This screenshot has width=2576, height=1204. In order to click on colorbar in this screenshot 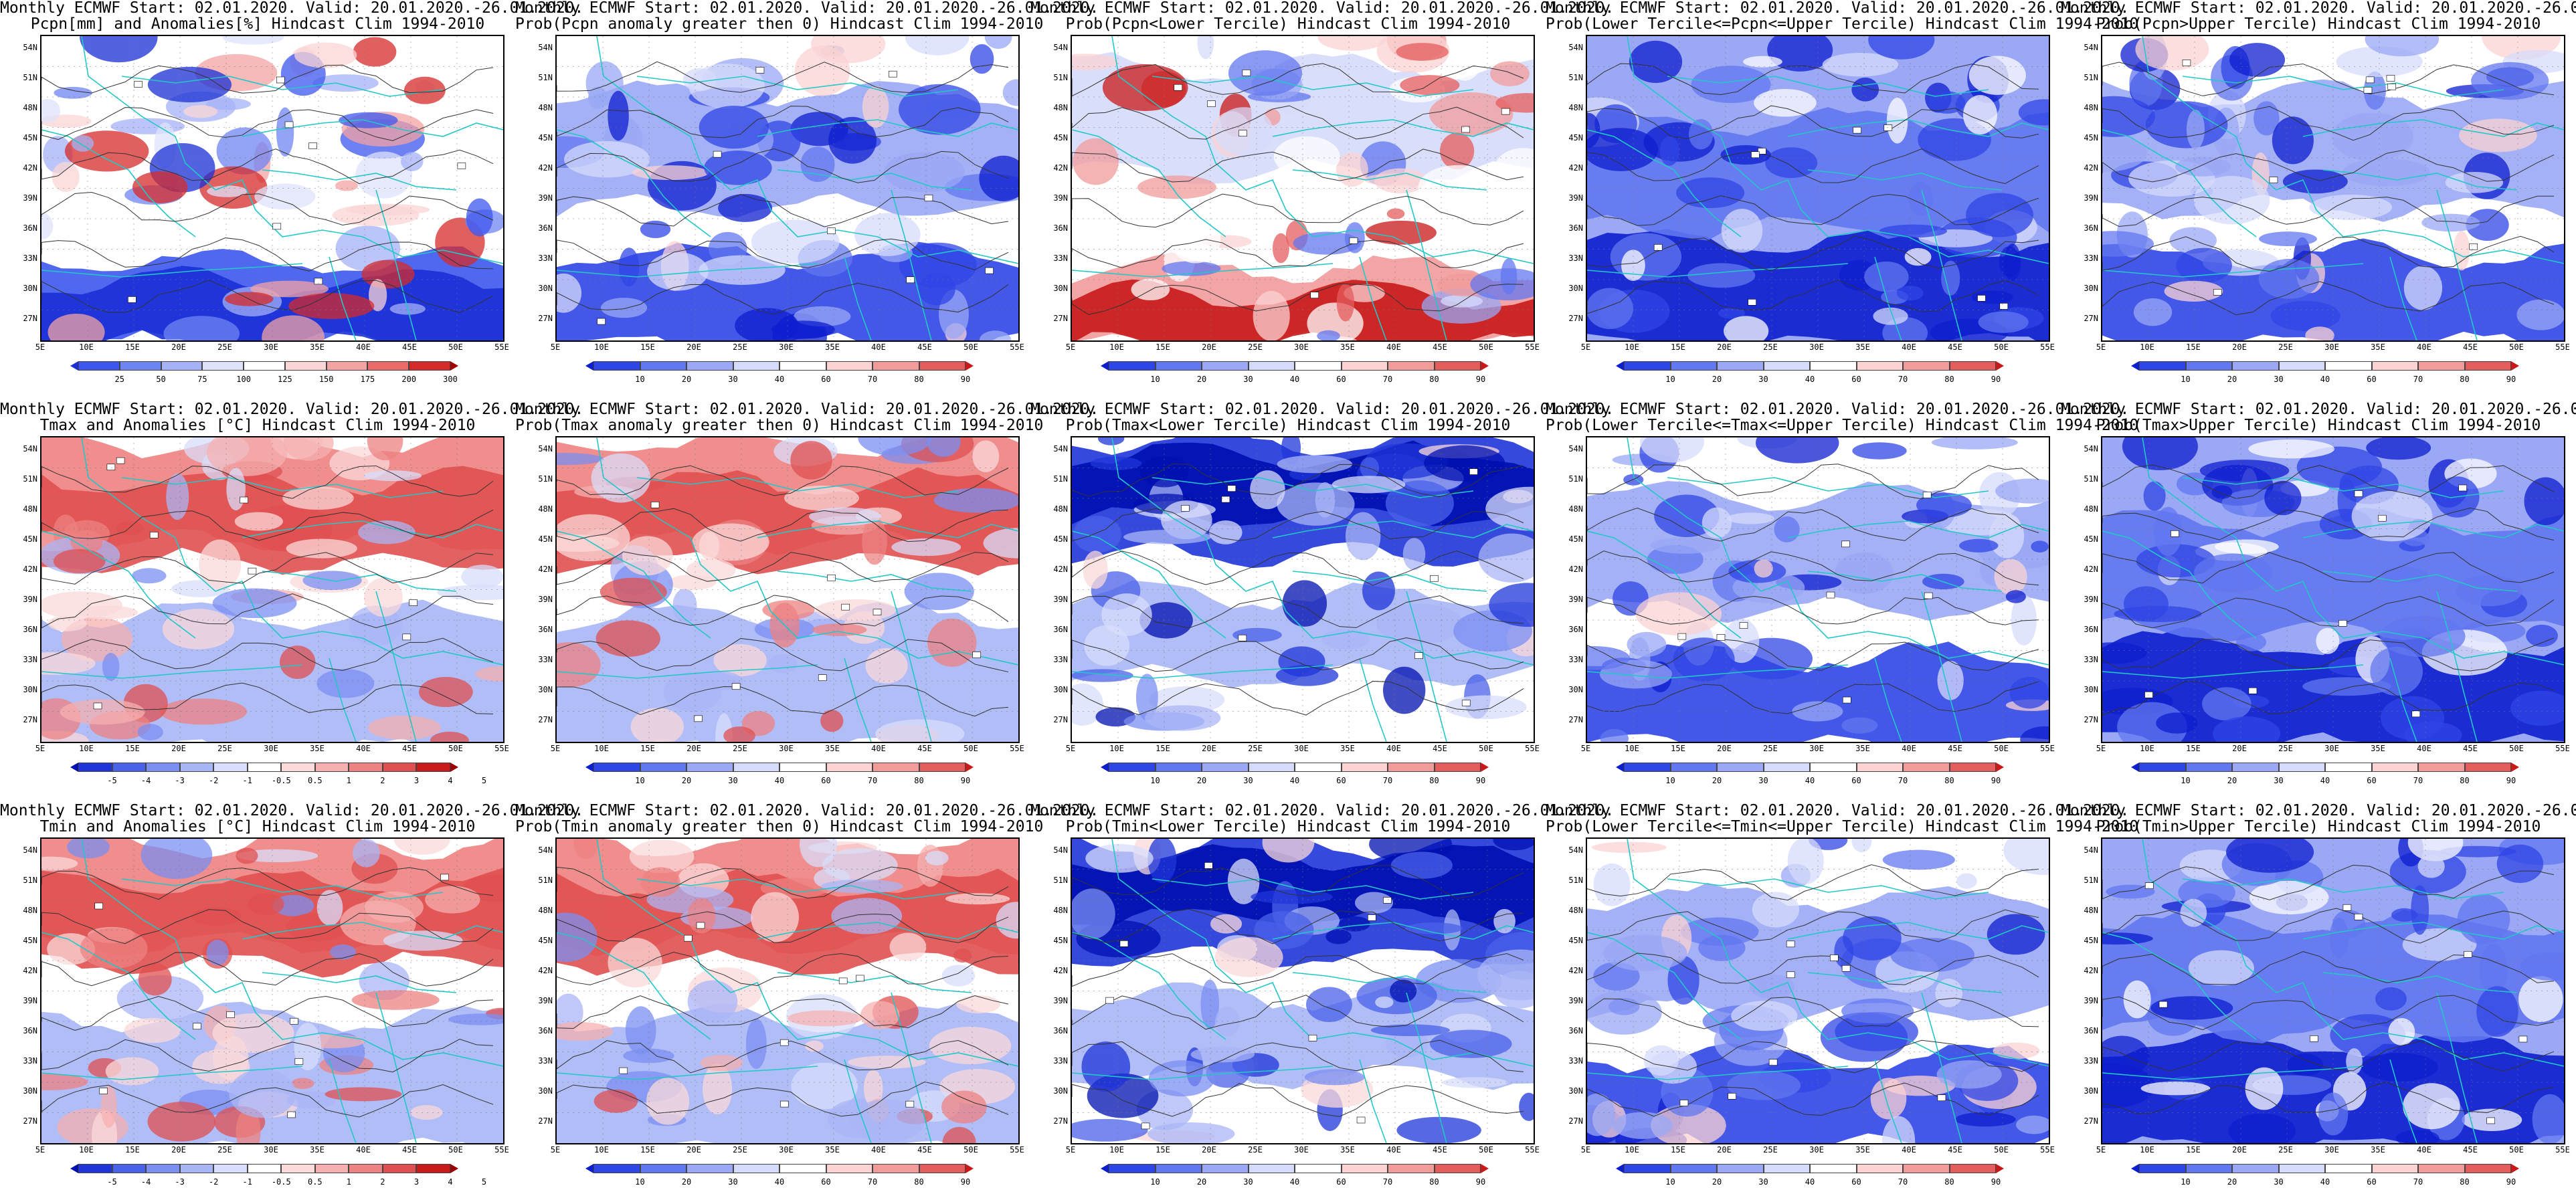, I will do `click(779, 366)`.